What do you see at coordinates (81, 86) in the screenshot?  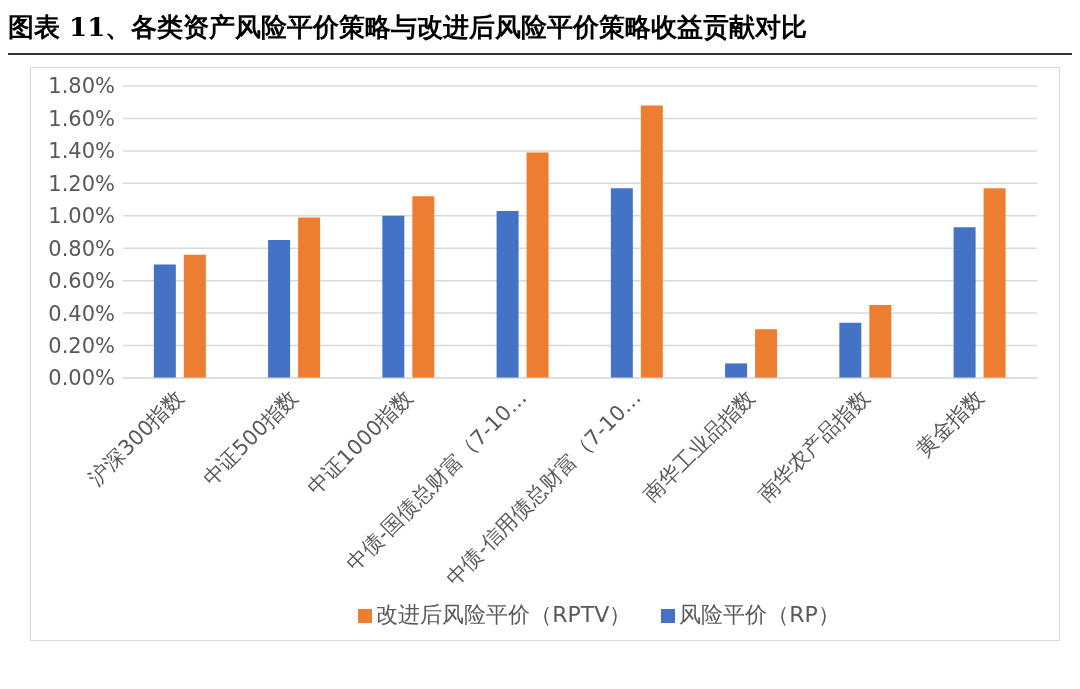 I see `y-tick-label: 1.80%` at bounding box center [81, 86].